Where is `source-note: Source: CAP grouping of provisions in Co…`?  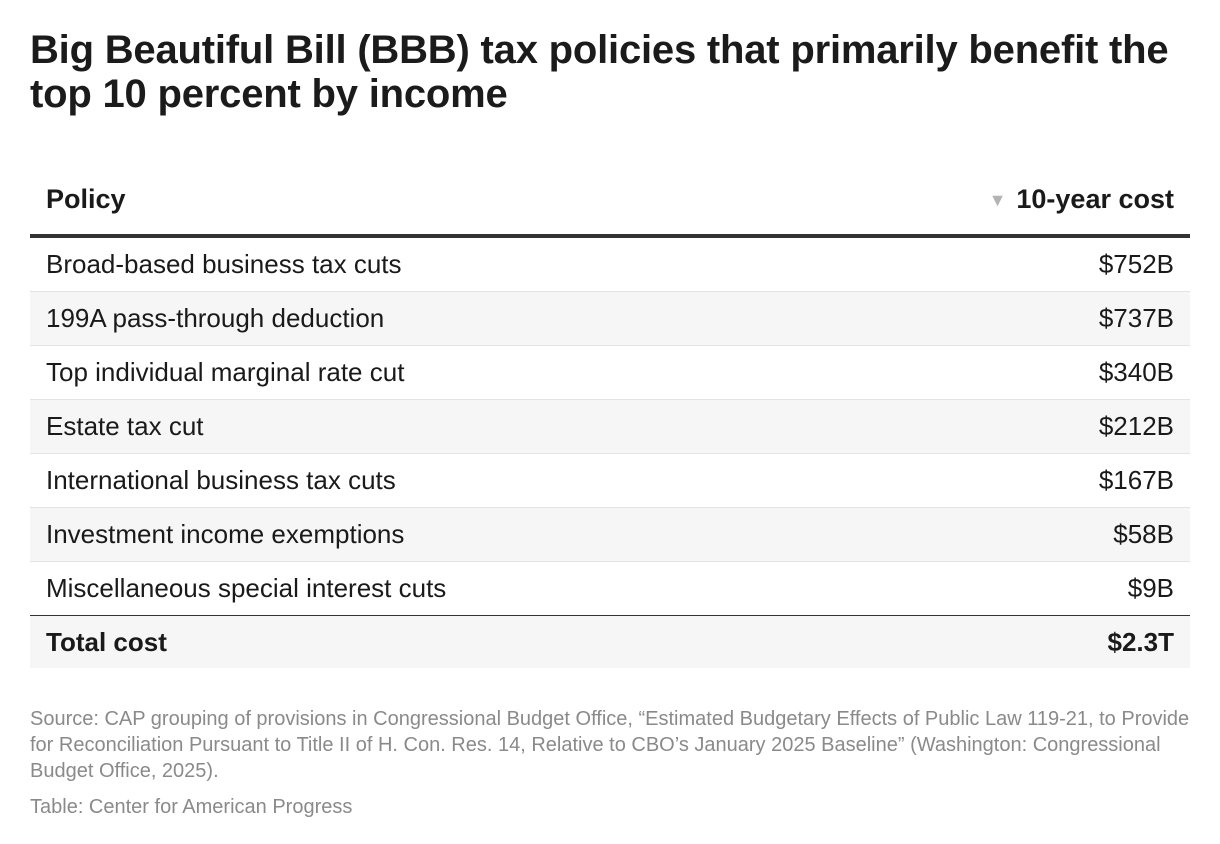
source-note: Source: CAP grouping of provisions in Co… is located at coordinates (610, 745).